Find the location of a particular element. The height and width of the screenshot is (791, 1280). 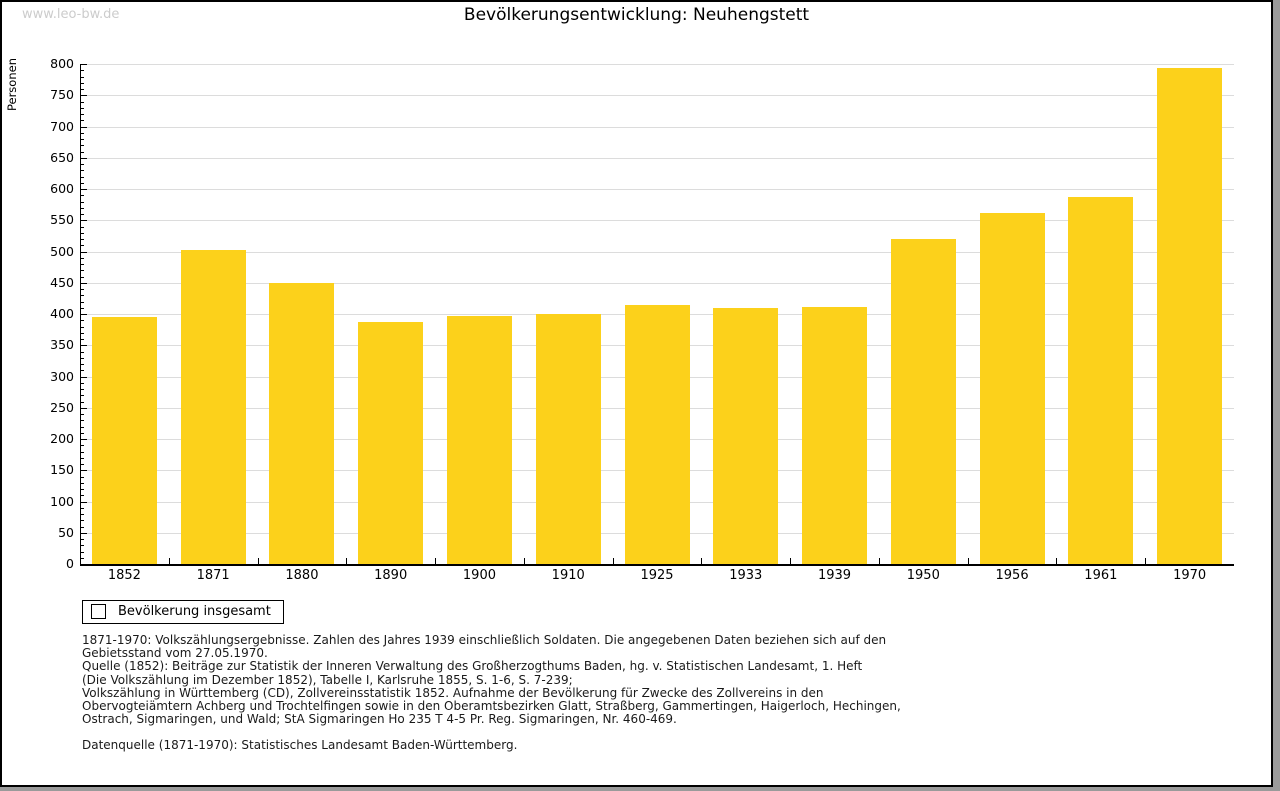

bar-1925 is located at coordinates (657, 434).